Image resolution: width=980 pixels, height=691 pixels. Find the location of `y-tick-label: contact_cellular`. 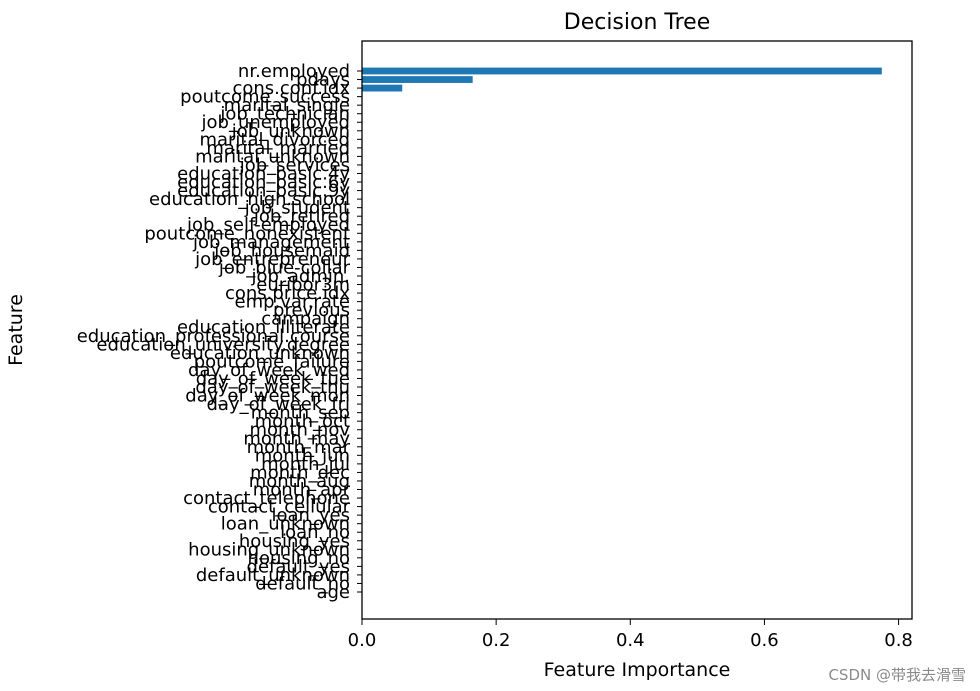

y-tick-label: contact_cellular is located at coordinates (279, 507).